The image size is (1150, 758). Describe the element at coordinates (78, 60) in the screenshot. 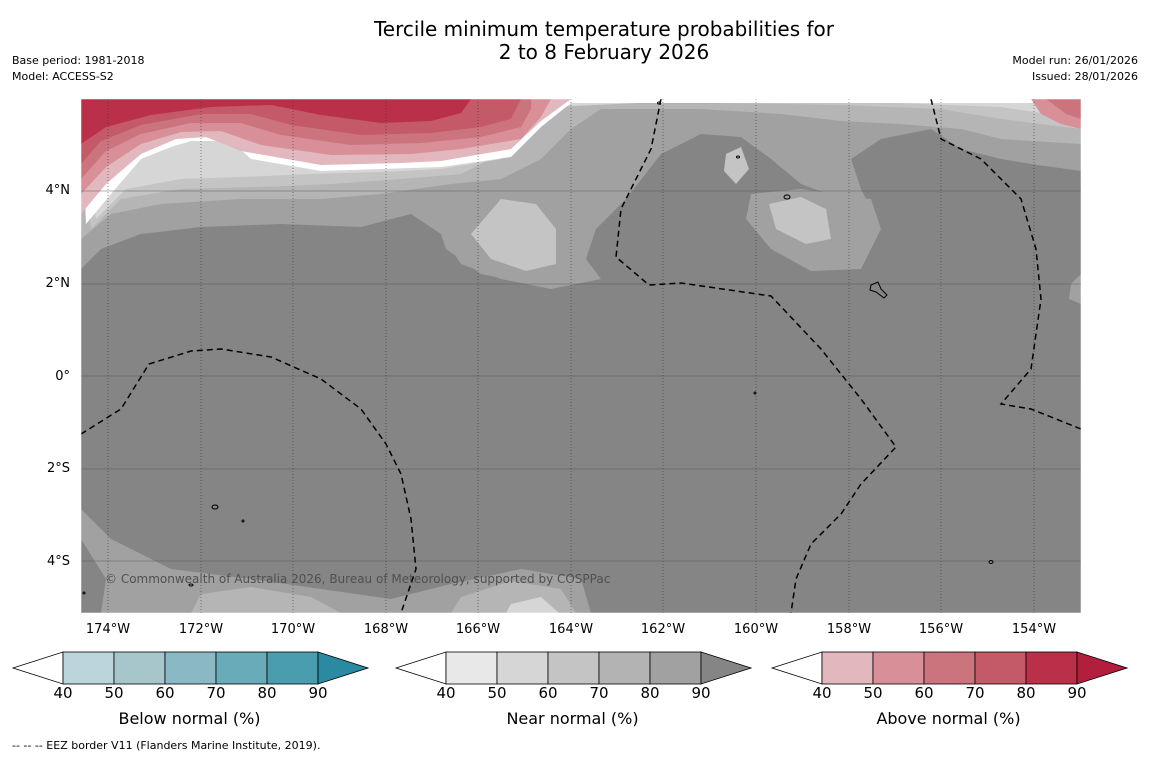

I see `base-period: Base period: 1981-2018` at that location.